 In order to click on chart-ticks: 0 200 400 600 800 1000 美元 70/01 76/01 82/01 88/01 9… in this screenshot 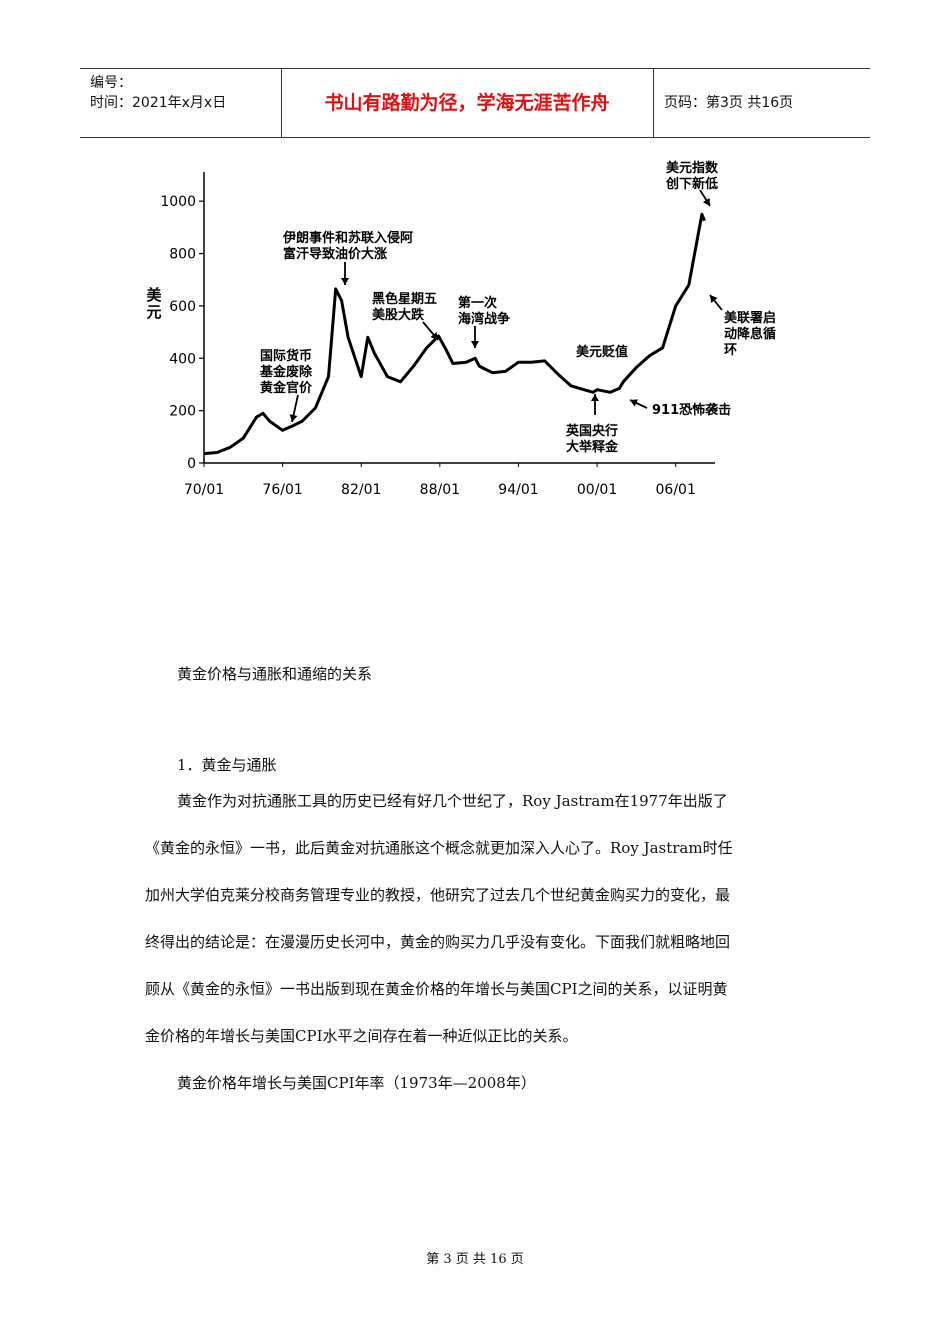, I will do `click(420, 346)`.